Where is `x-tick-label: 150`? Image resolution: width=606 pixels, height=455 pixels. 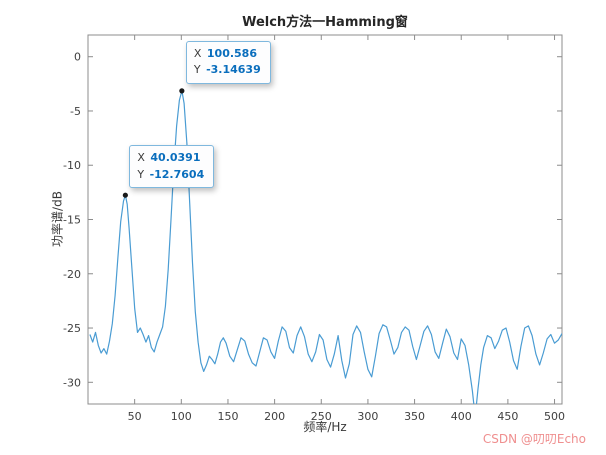
x-tick-label: 150 is located at coordinates (227, 416).